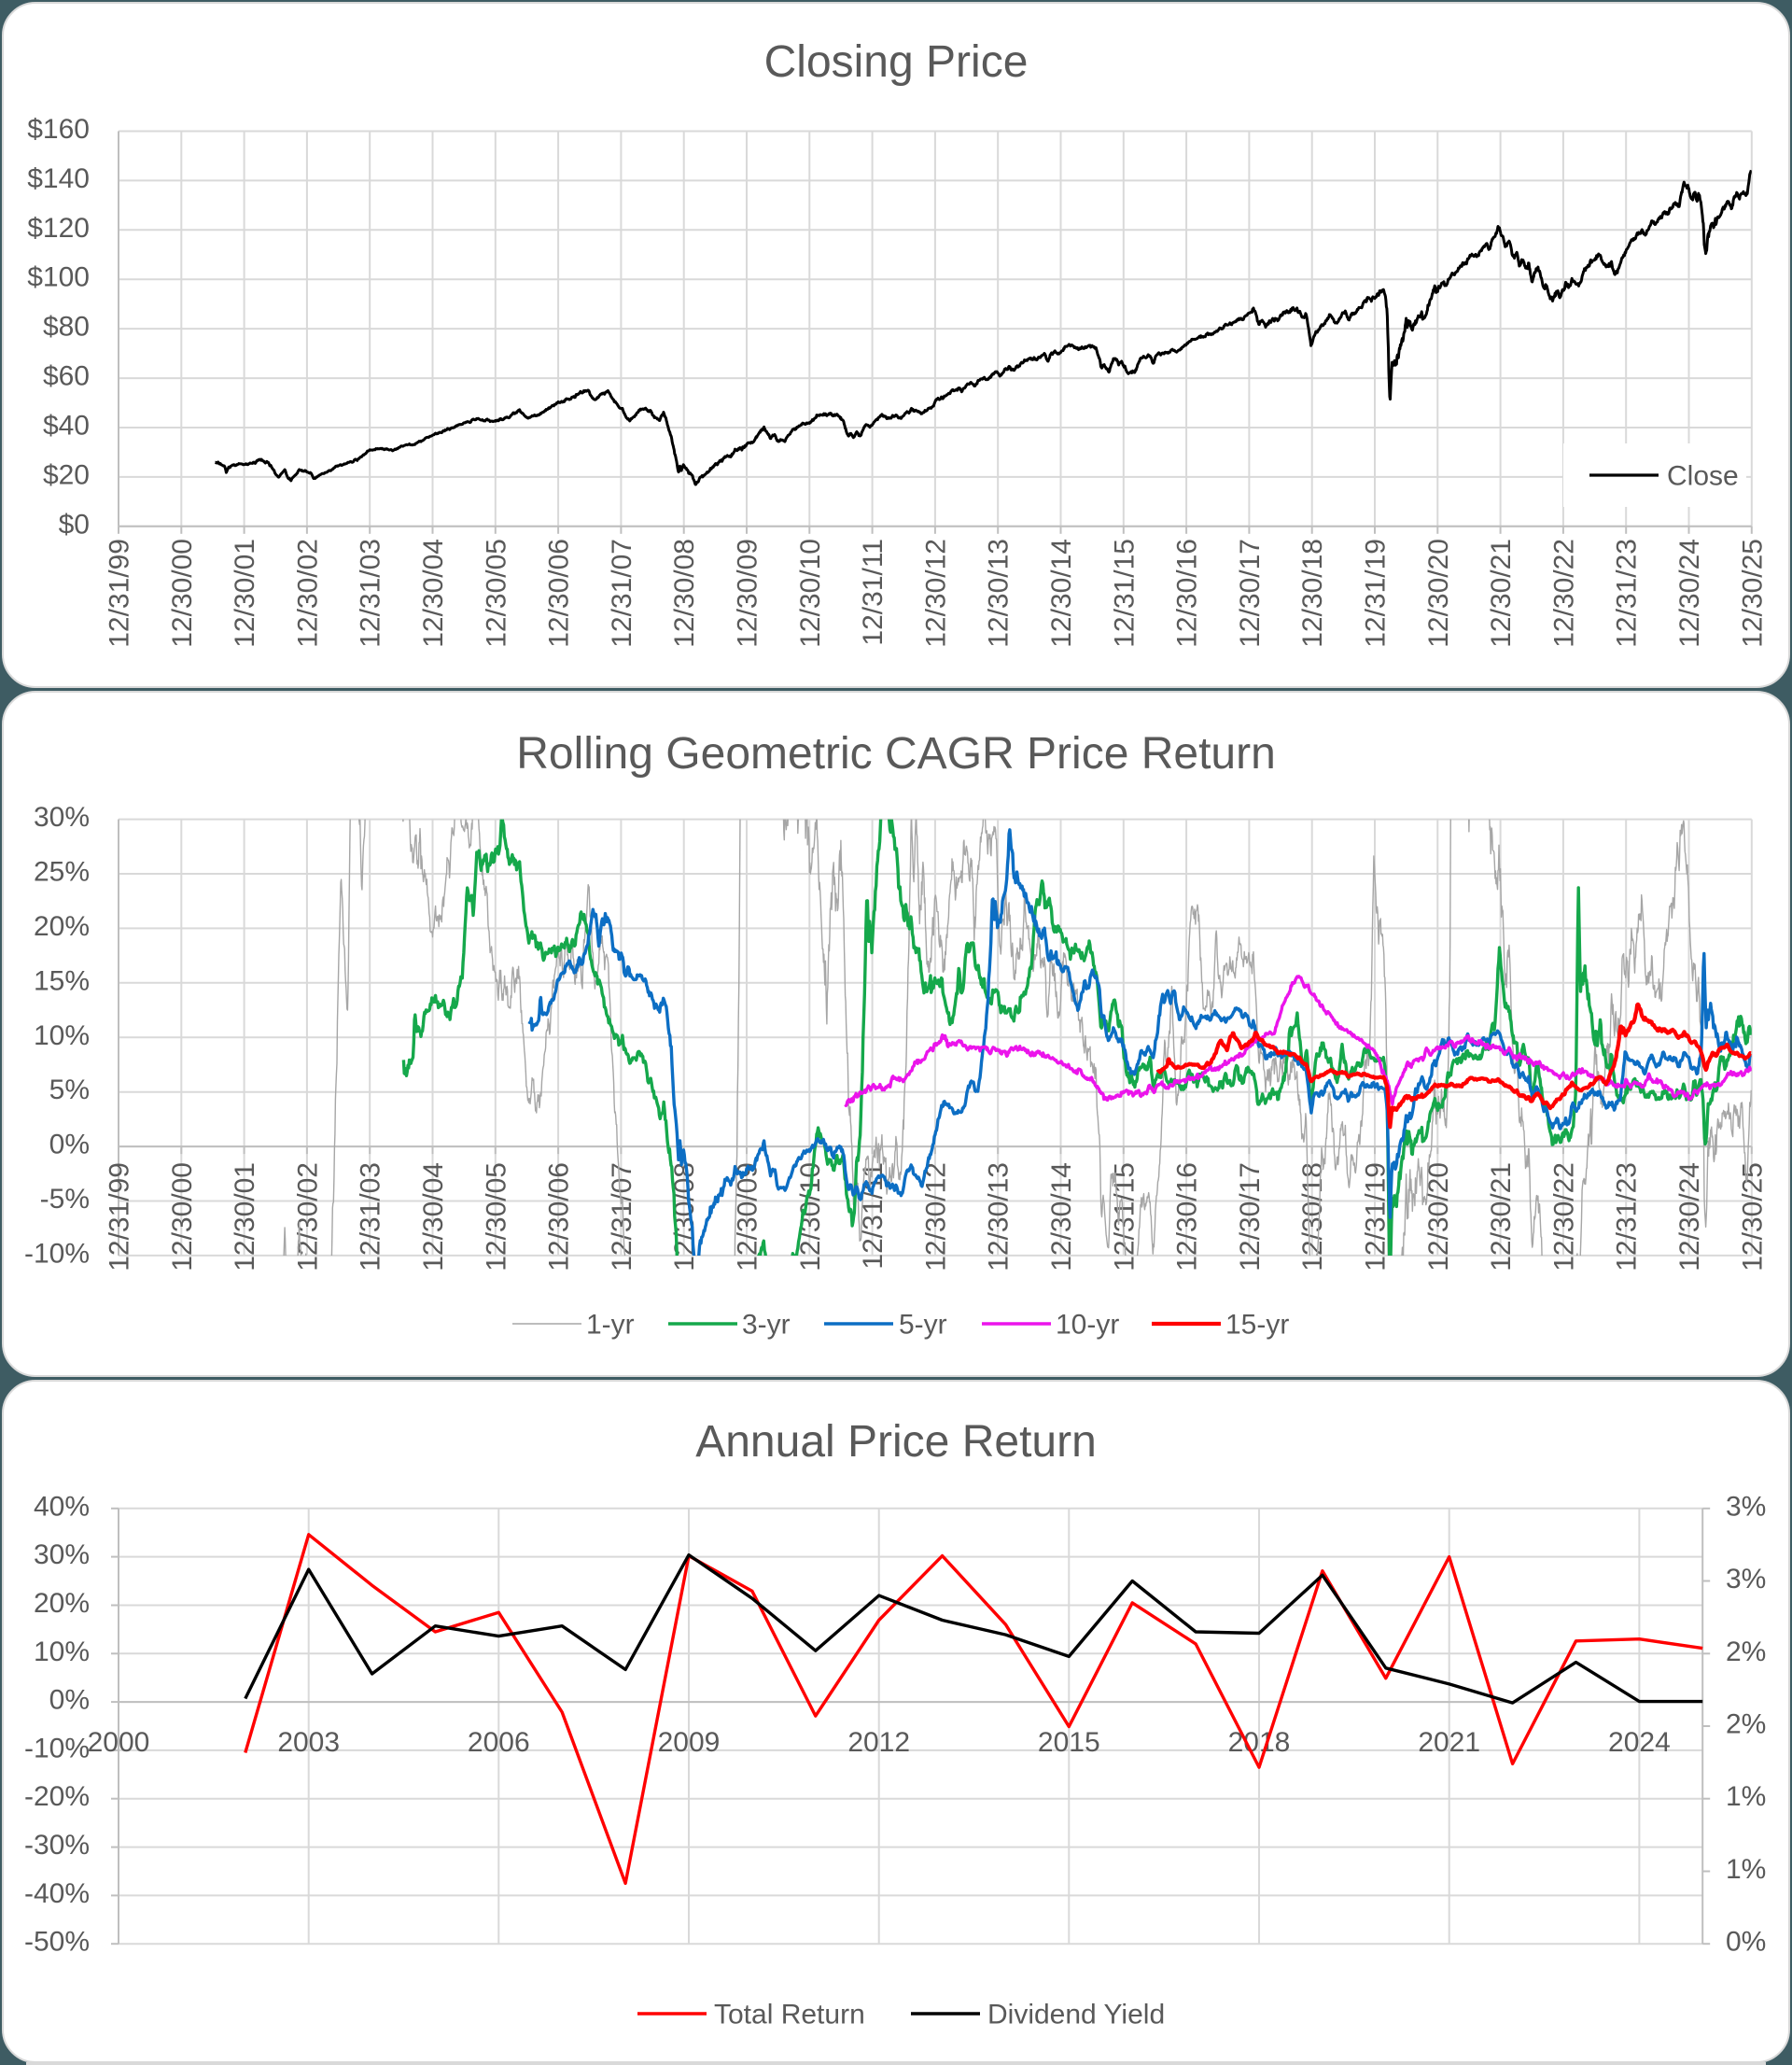  Describe the element at coordinates (58, 277) in the screenshot. I see `svg-text: $100` at that location.